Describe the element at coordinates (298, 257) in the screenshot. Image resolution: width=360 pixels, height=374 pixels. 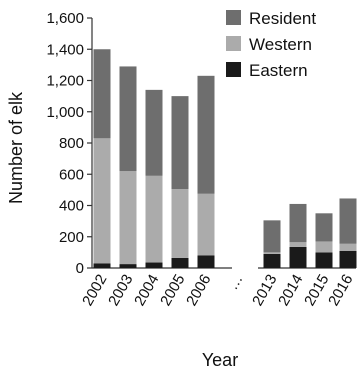
I see `bar-eastern-2014` at that location.